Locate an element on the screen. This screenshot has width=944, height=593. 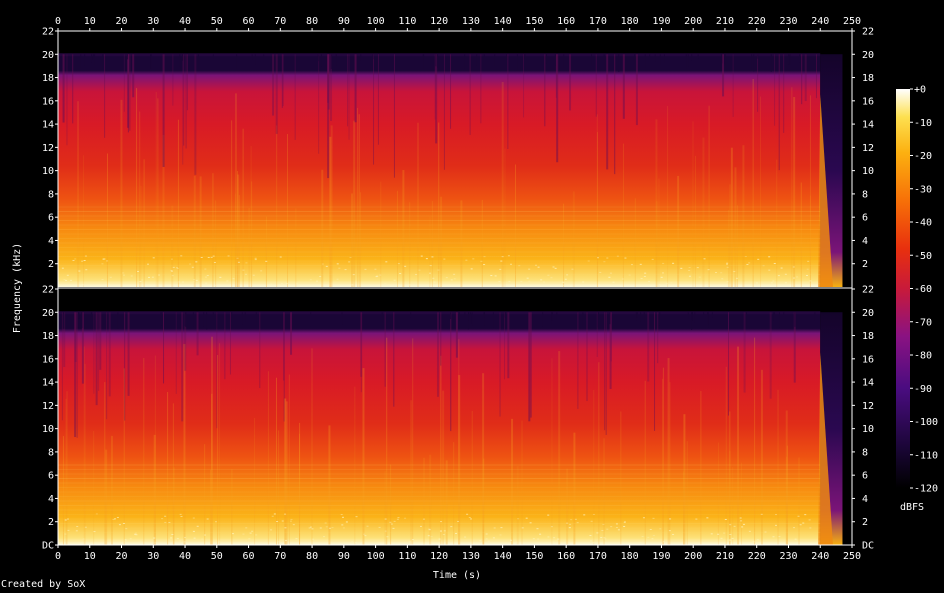
colorbar-tick-label: -60 is located at coordinates (923, 289).